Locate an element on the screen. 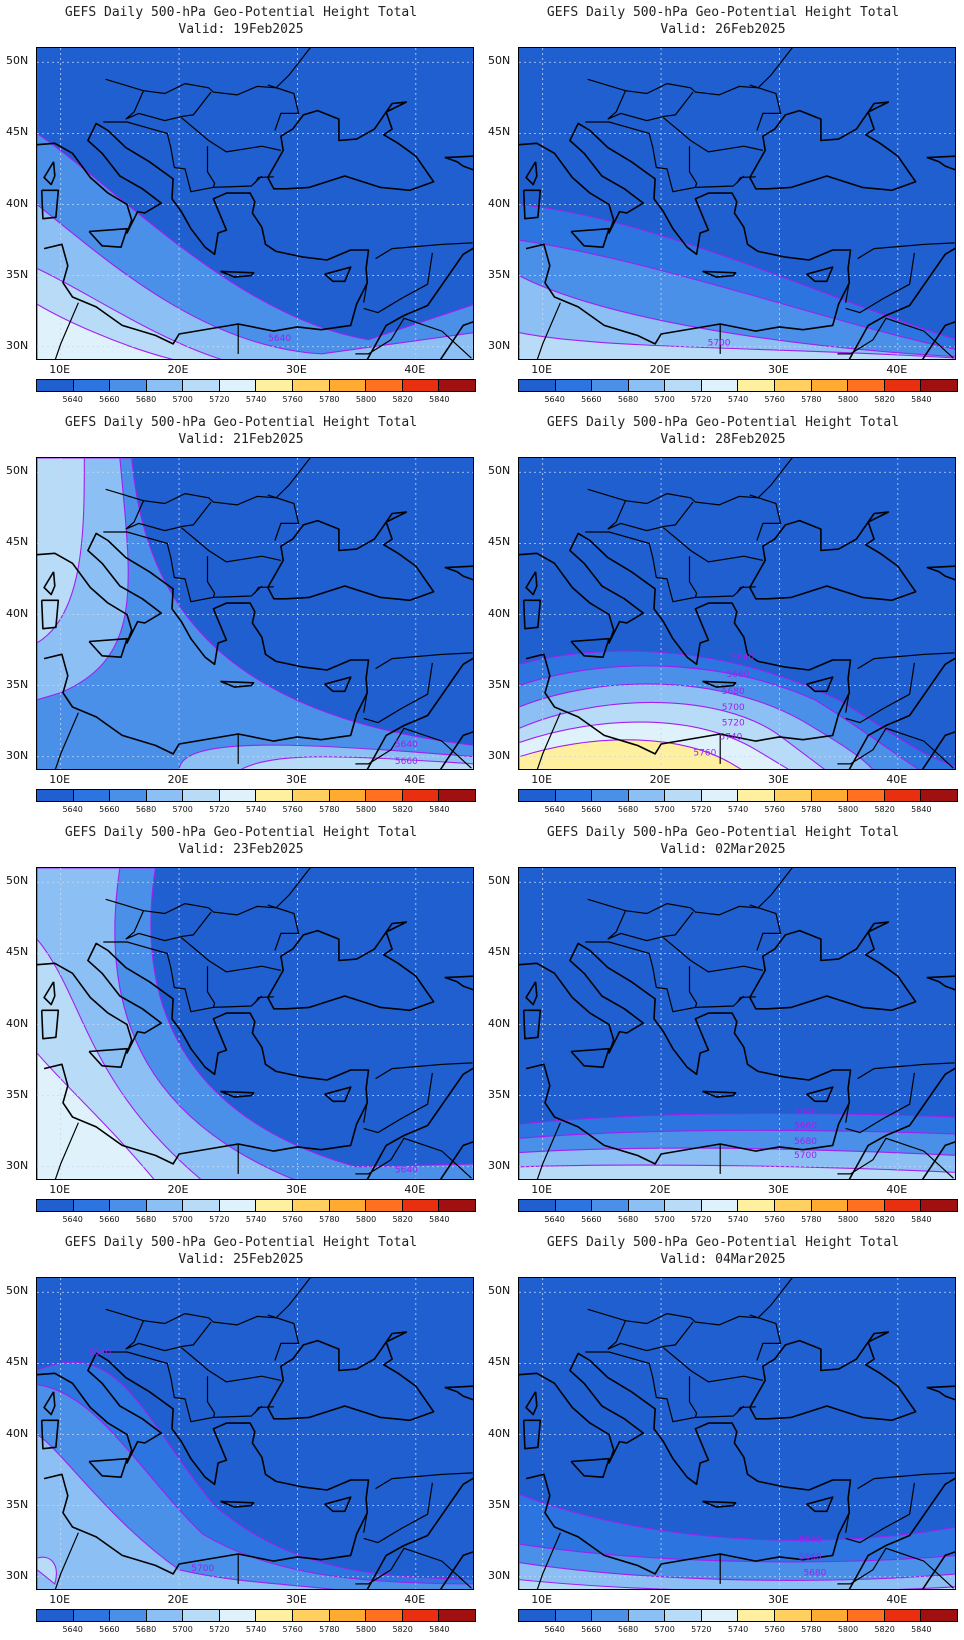 This screenshot has width=964, height=1640. latitude-label: 50N is located at coordinates (499, 61).